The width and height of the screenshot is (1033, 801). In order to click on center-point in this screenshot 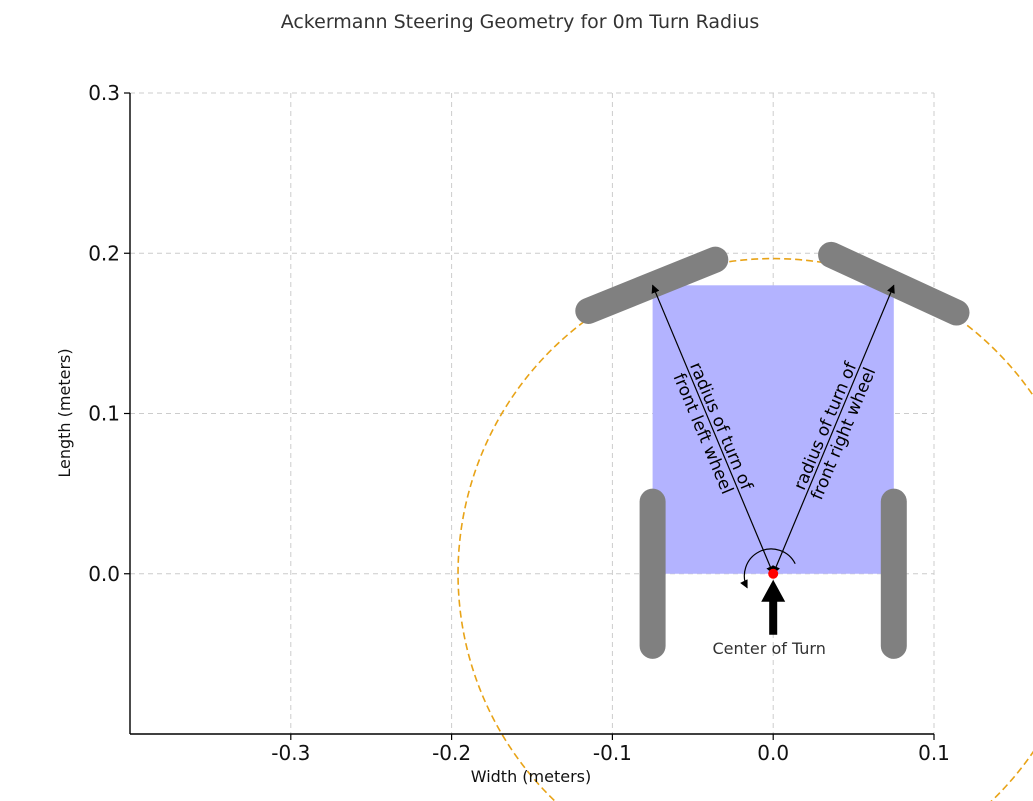, I will do `click(773, 573)`.